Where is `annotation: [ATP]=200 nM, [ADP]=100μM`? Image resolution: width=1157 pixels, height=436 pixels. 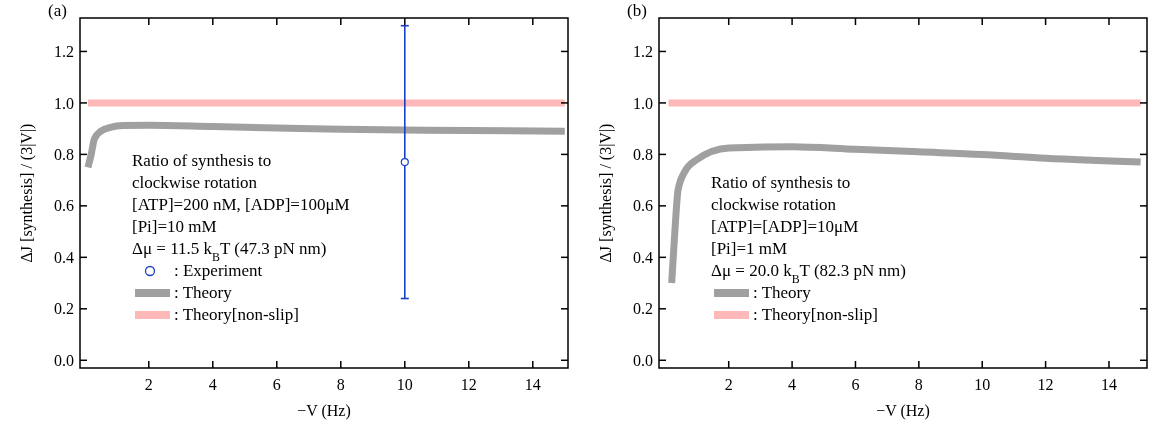
annotation: [ATP]=200 nM, [ADP]=100μM is located at coordinates (241, 204).